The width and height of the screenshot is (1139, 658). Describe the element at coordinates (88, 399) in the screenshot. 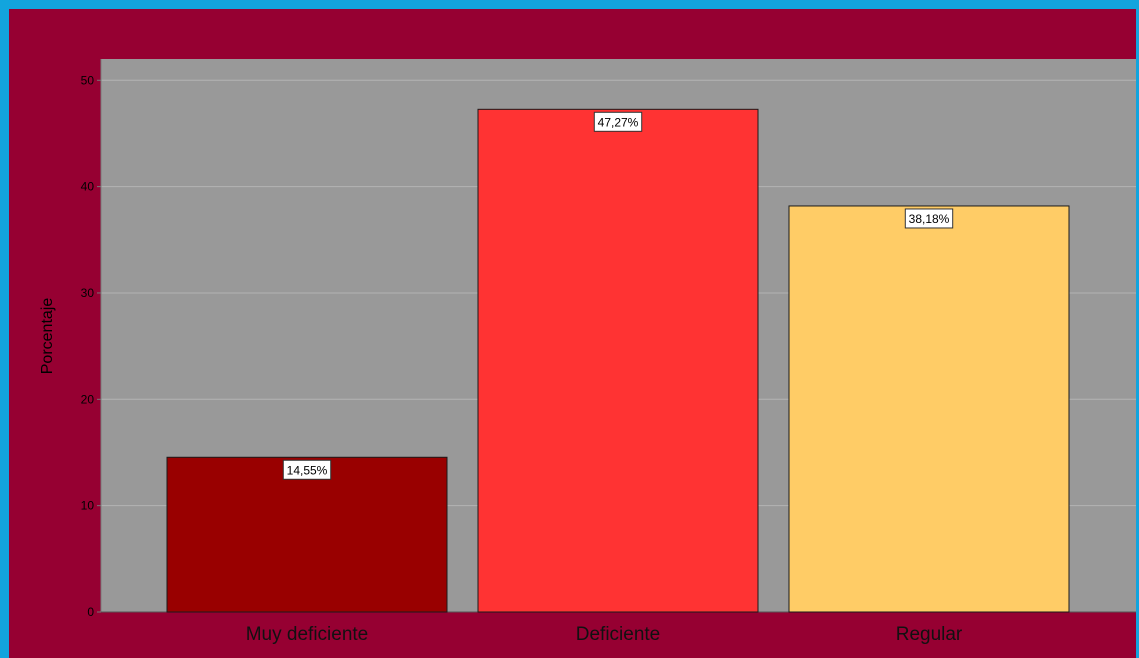

I see `y-tick-label: 20` at that location.